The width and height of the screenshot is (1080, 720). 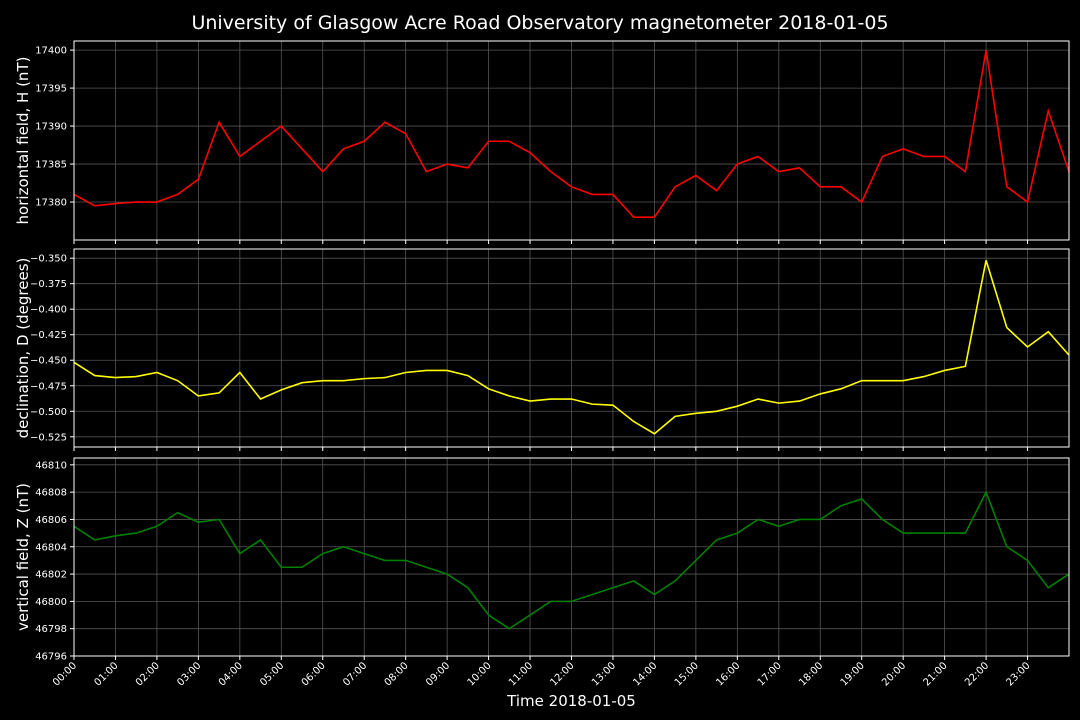 What do you see at coordinates (48, 284) in the screenshot?
I see `y-tick-label: −0.375` at bounding box center [48, 284].